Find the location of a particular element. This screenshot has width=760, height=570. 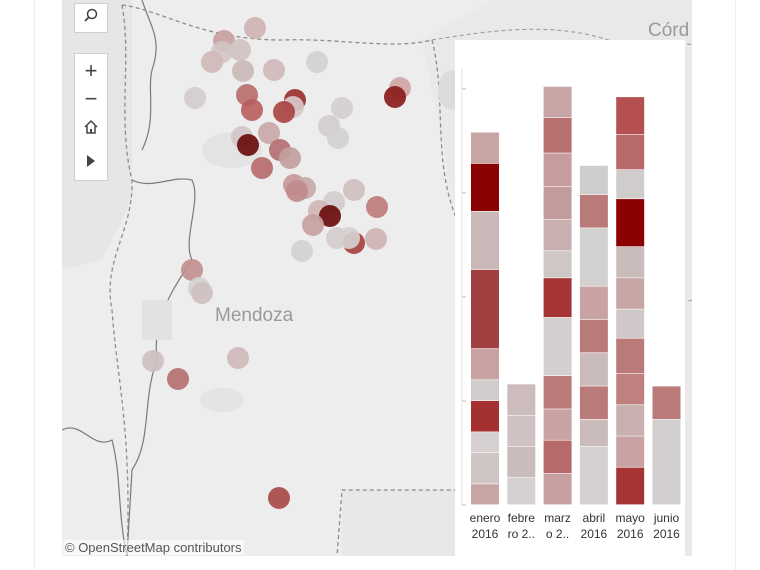

map-search-button is located at coordinates (91, 18).